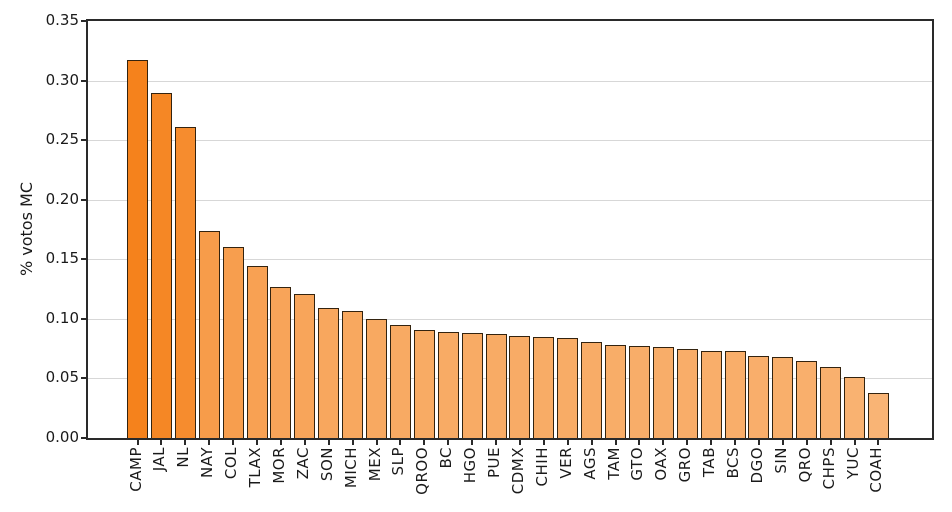 The width and height of the screenshot is (952, 512). Describe the element at coordinates (783, 397) in the screenshot. I see `bar-sin` at that location.